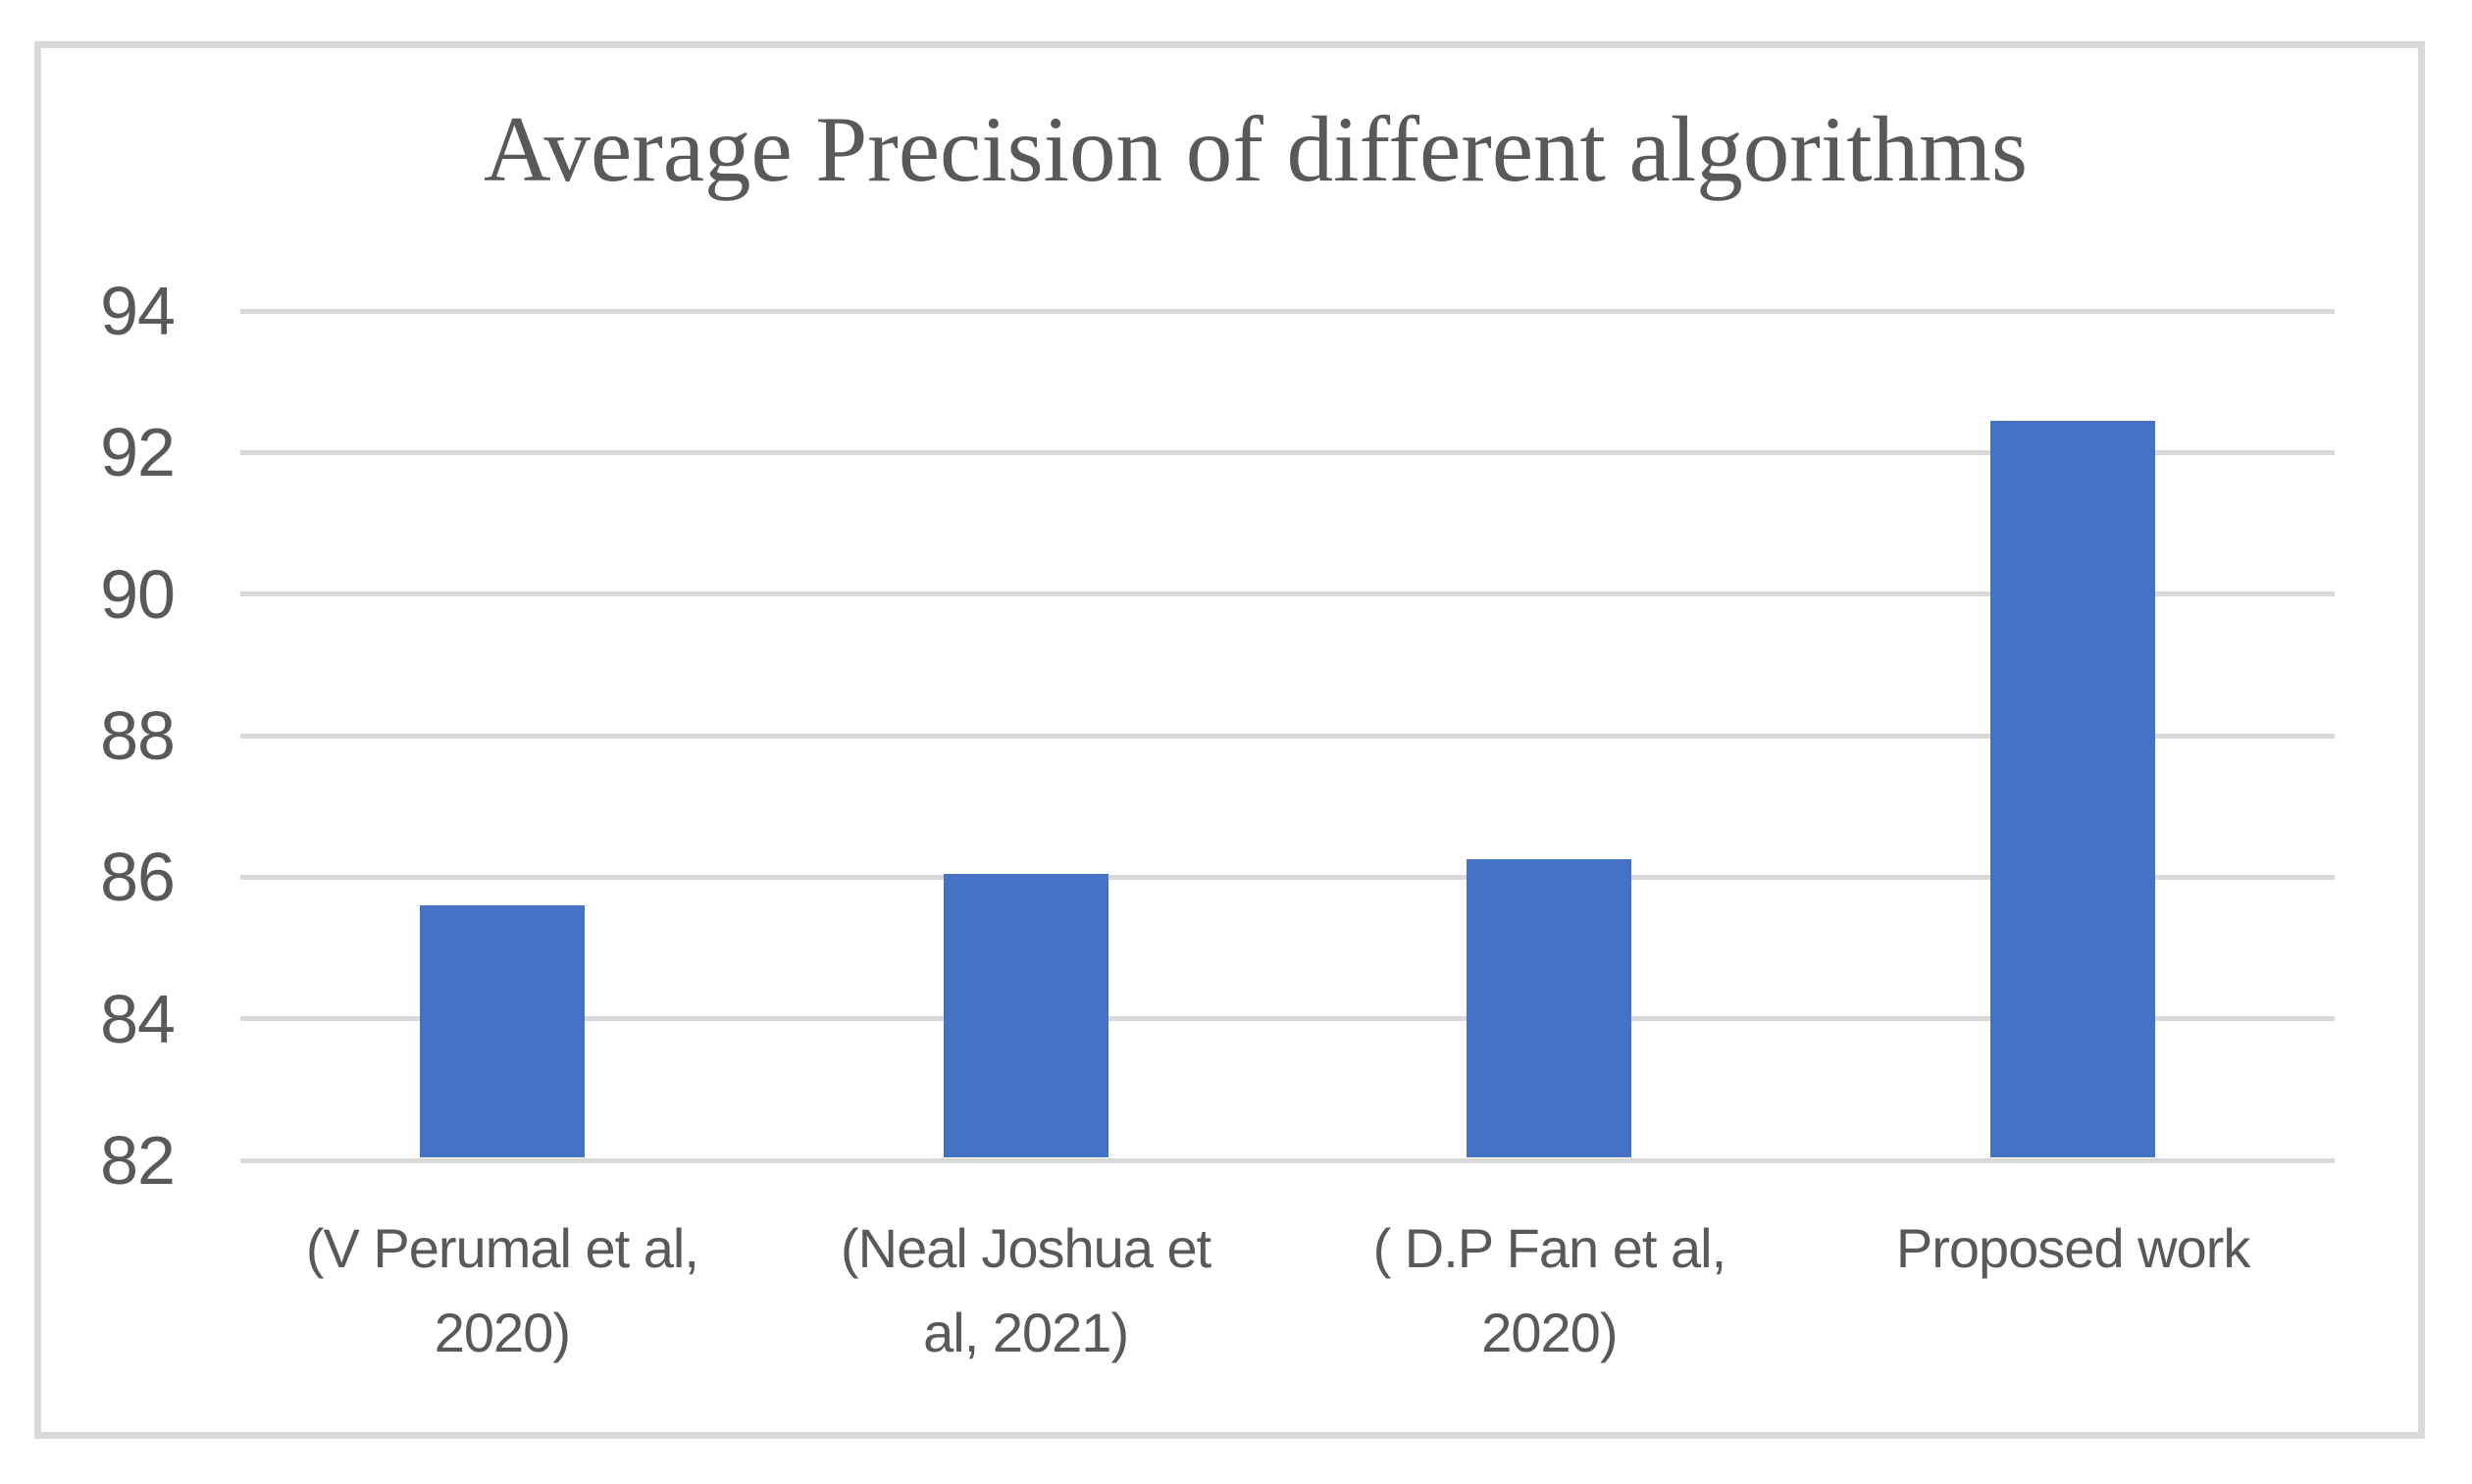 This screenshot has width=2472, height=1484. What do you see at coordinates (138, 1018) in the screenshot?
I see `y-axis-tick-label: 84` at bounding box center [138, 1018].